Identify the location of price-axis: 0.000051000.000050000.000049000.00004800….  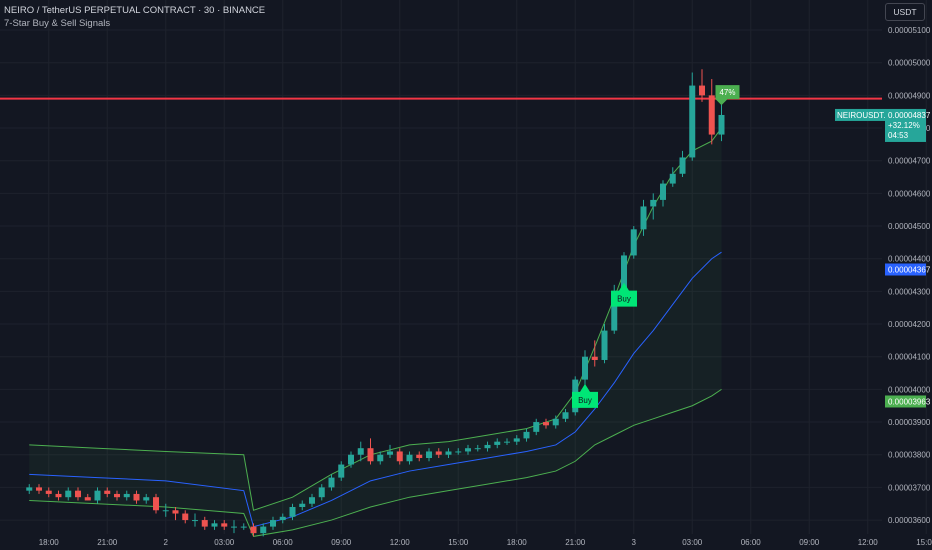
(909, 275).